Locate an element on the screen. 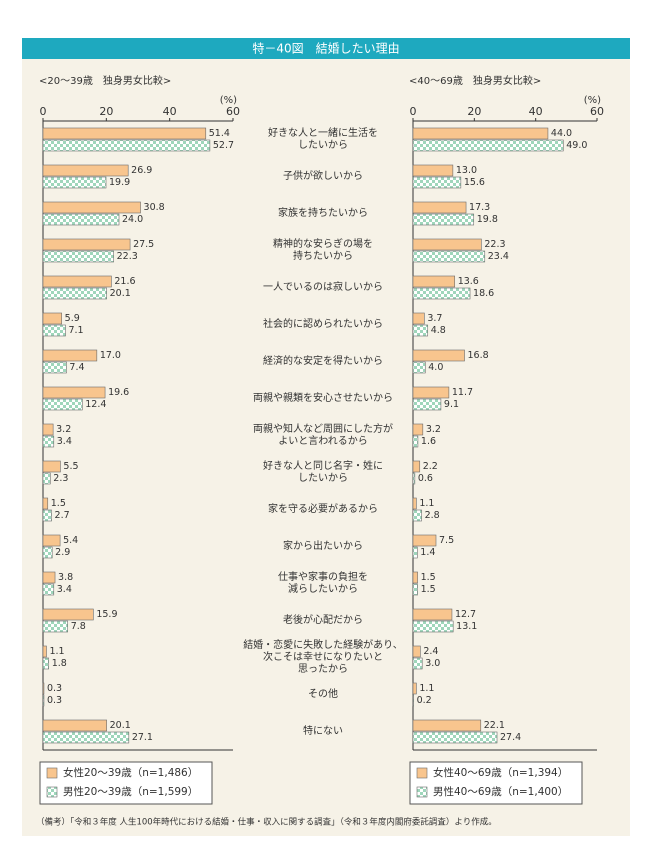 This screenshot has width=653, height=848. value-label: 1.6 is located at coordinates (428, 441).